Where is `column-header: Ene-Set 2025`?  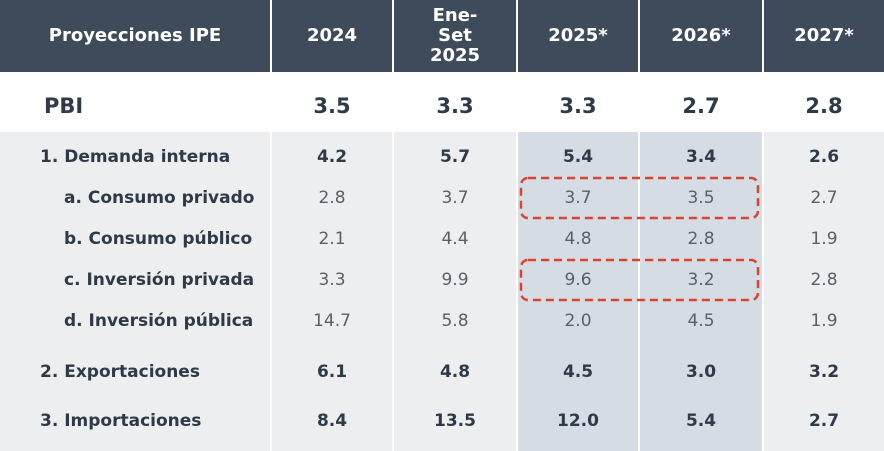 column-header: Ene-Set 2025 is located at coordinates (455, 35).